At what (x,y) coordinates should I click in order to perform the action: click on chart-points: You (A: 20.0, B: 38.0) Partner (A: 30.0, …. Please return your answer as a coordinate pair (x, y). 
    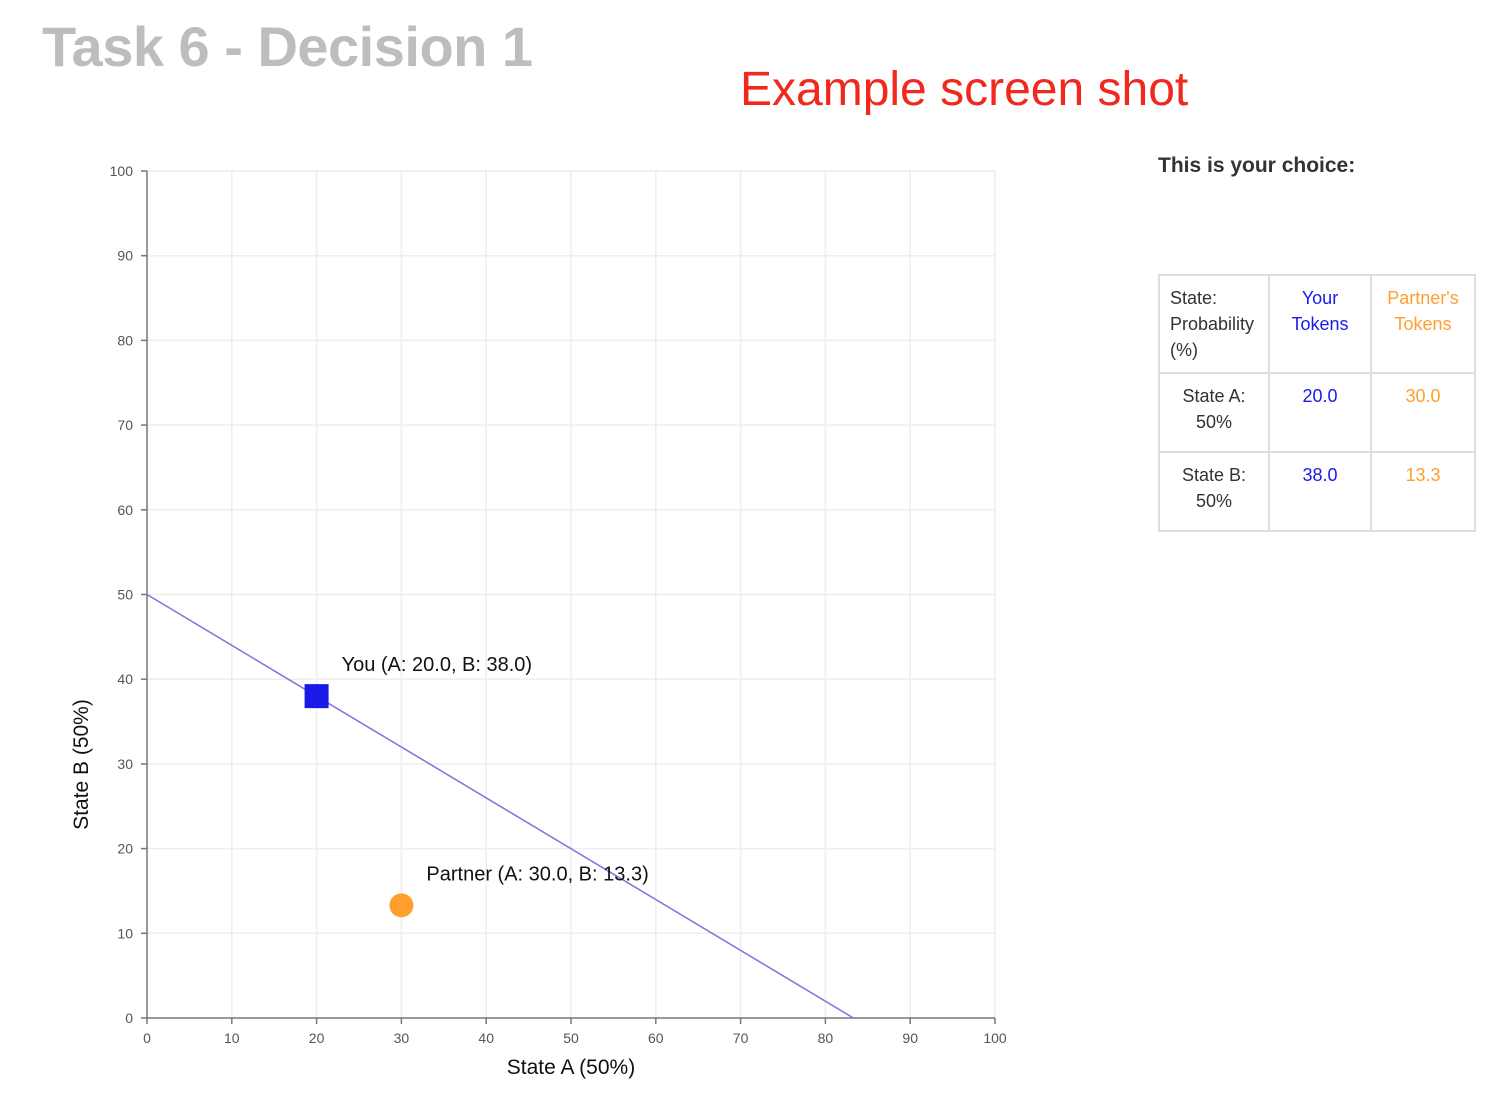
    Looking at the image, I should click on (476, 786).